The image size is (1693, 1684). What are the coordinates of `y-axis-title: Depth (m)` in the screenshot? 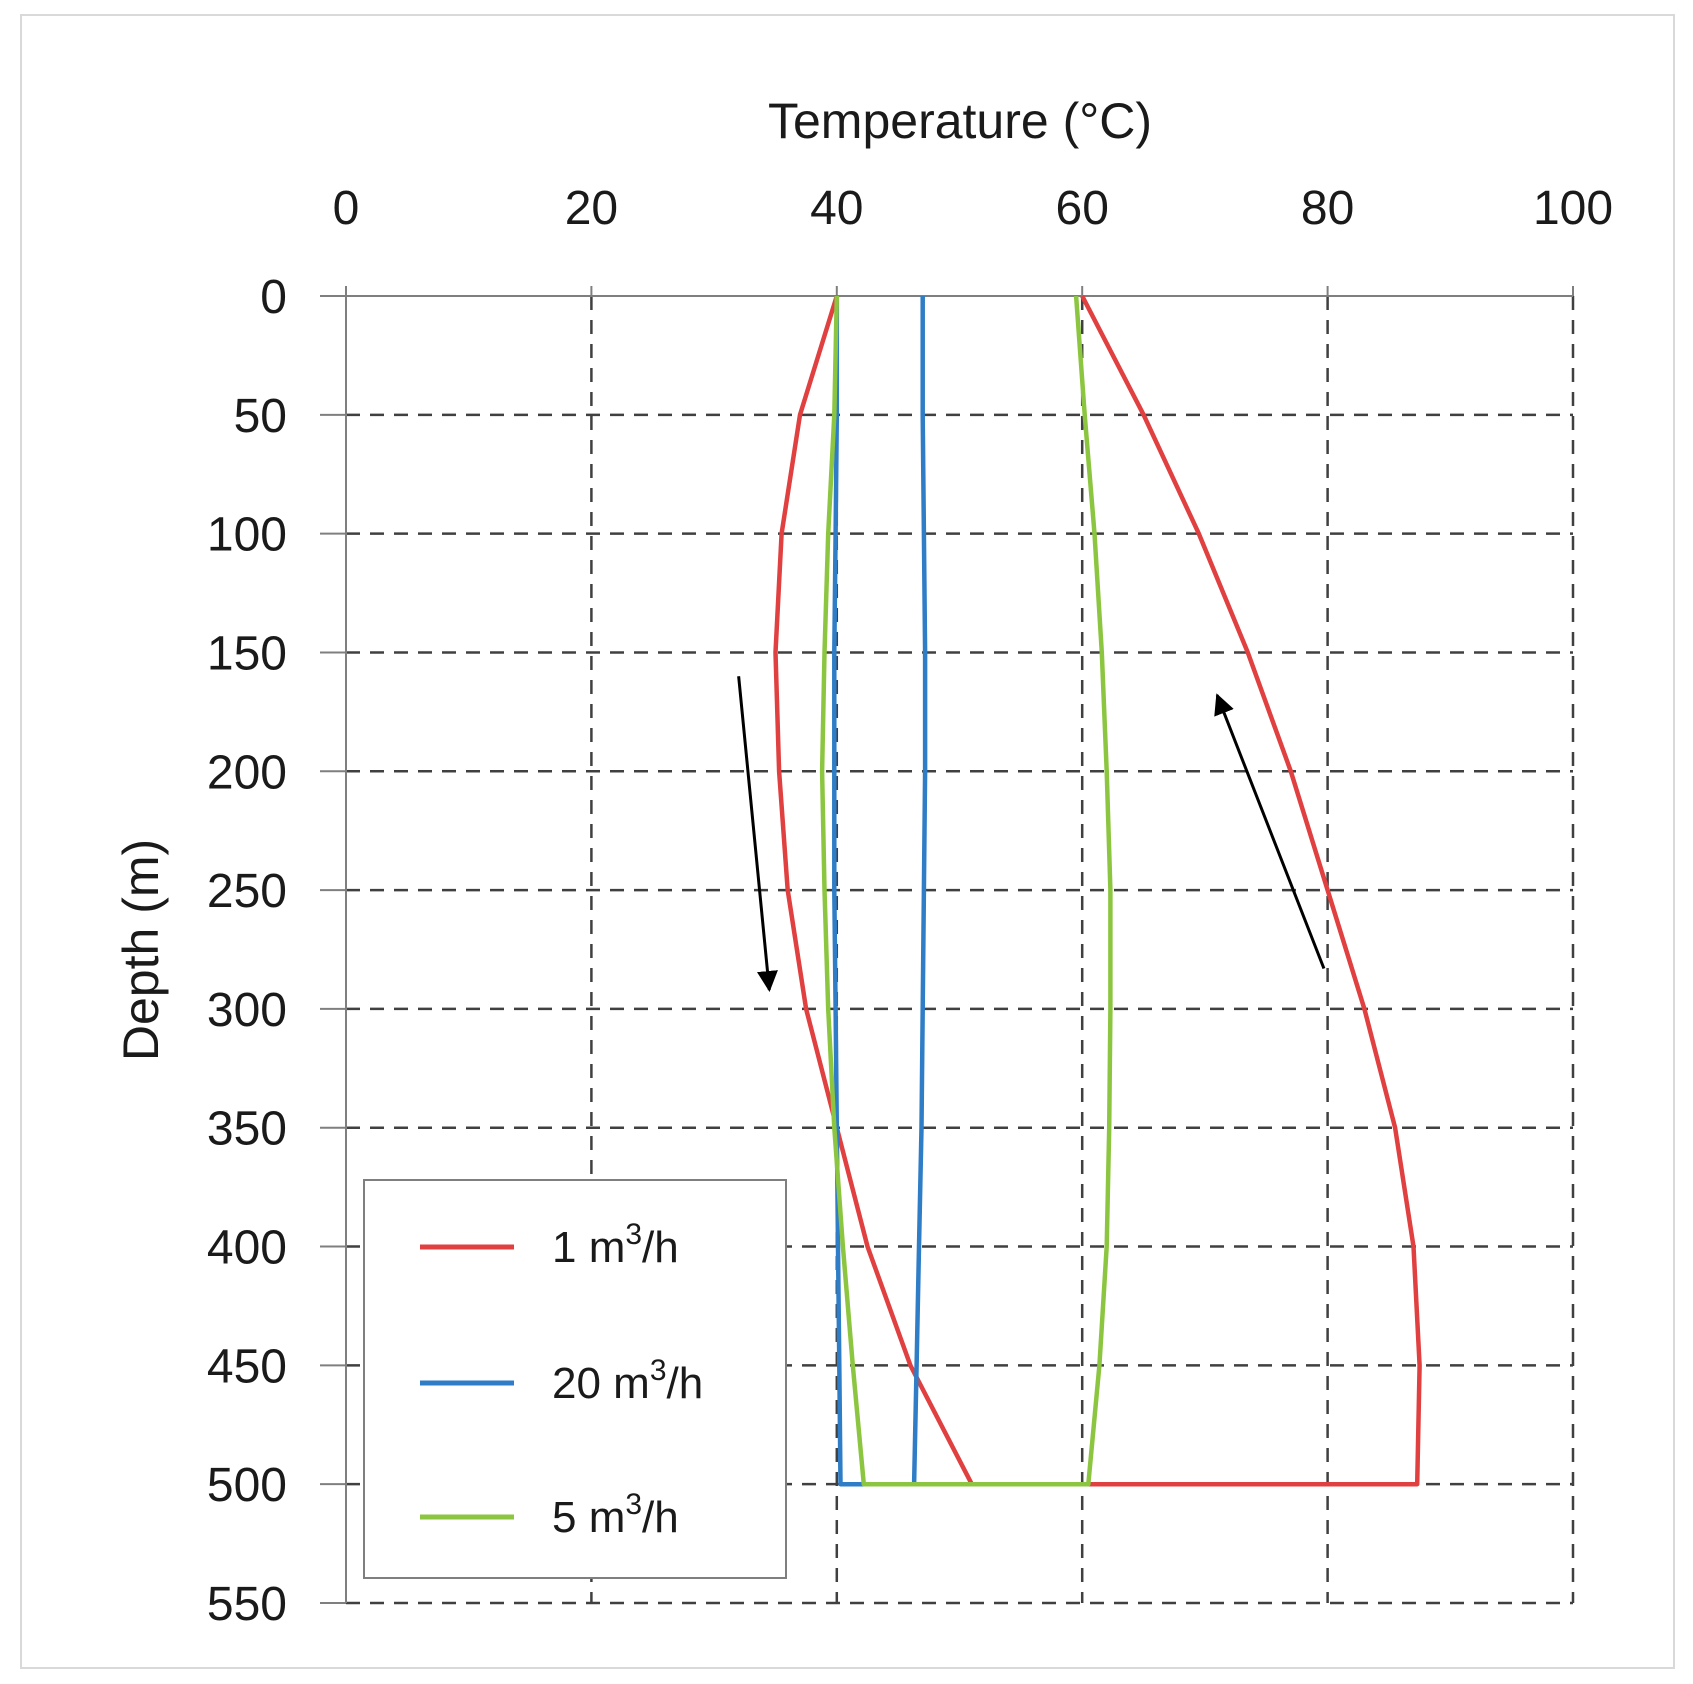 It's located at (141, 950).